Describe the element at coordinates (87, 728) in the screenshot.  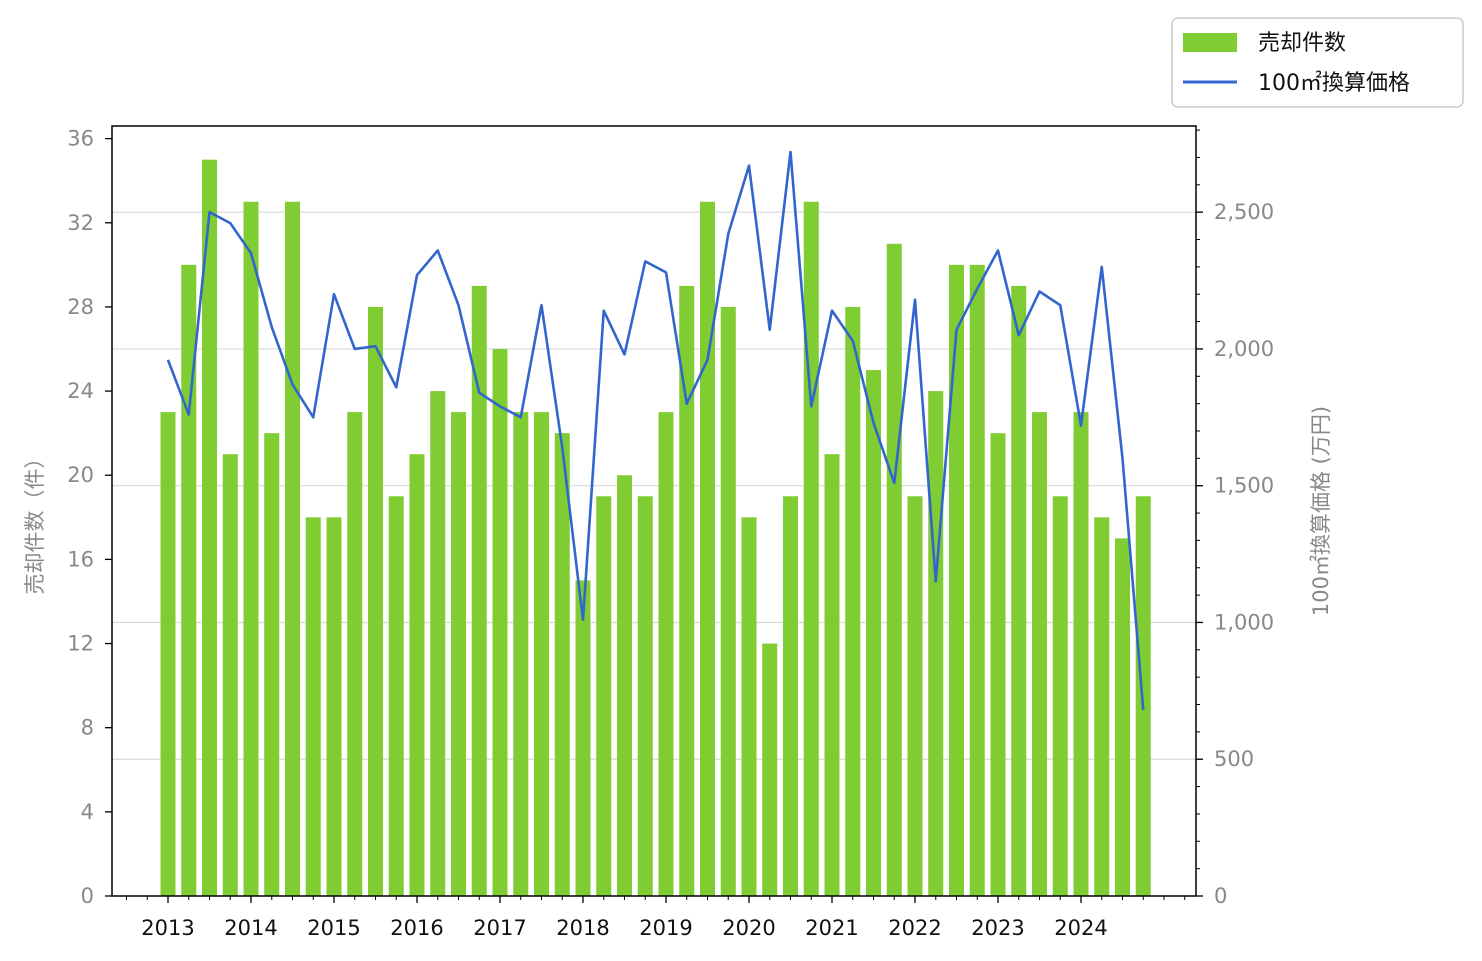
I see `left-tick-label: 8` at that location.